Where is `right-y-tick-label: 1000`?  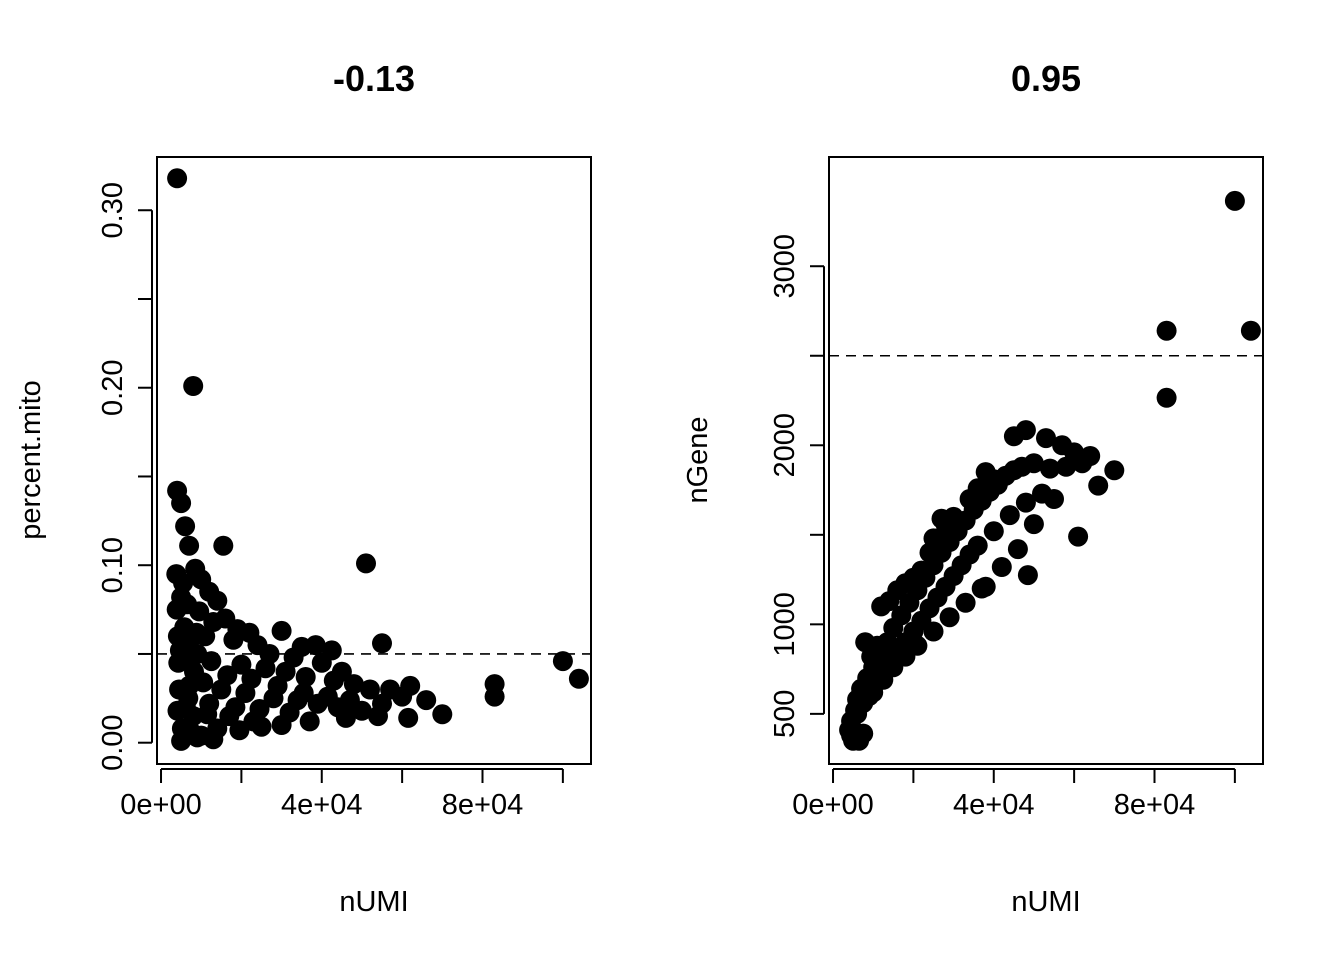 right-y-tick-label: 1000 is located at coordinates (785, 624).